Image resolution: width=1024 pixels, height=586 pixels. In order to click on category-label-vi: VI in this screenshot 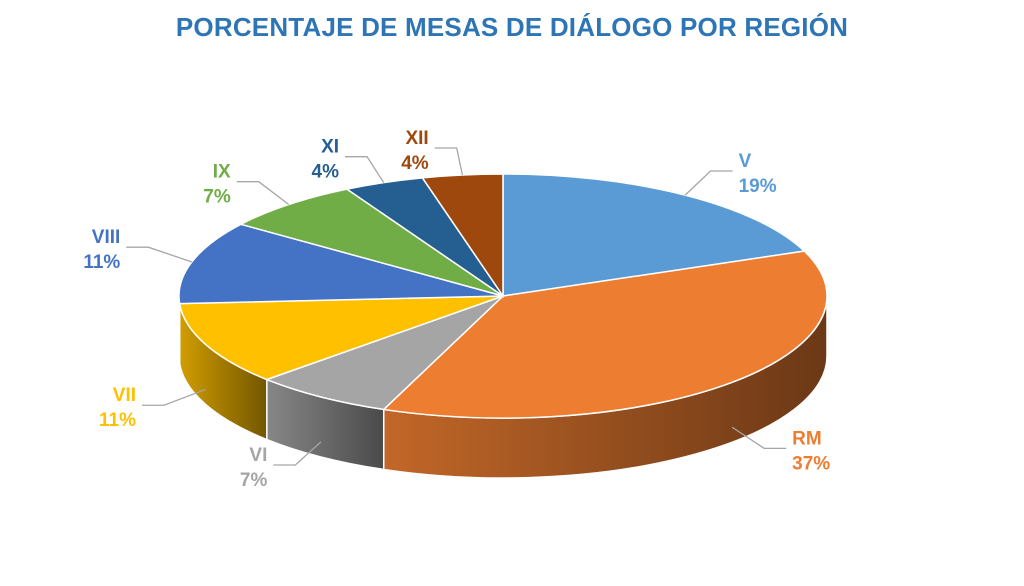, I will do `click(258, 455)`.